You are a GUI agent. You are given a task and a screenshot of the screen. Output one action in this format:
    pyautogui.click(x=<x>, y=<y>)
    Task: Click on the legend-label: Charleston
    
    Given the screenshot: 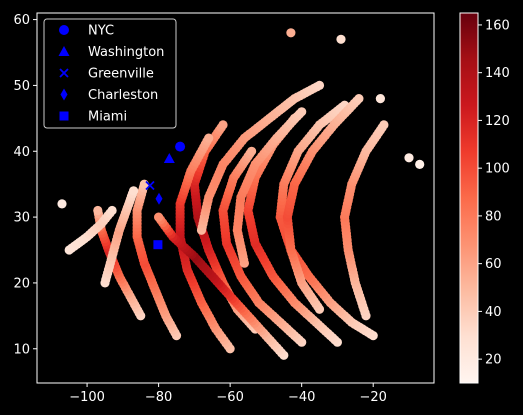 What is the action you would take?
    pyautogui.click(x=123, y=95)
    